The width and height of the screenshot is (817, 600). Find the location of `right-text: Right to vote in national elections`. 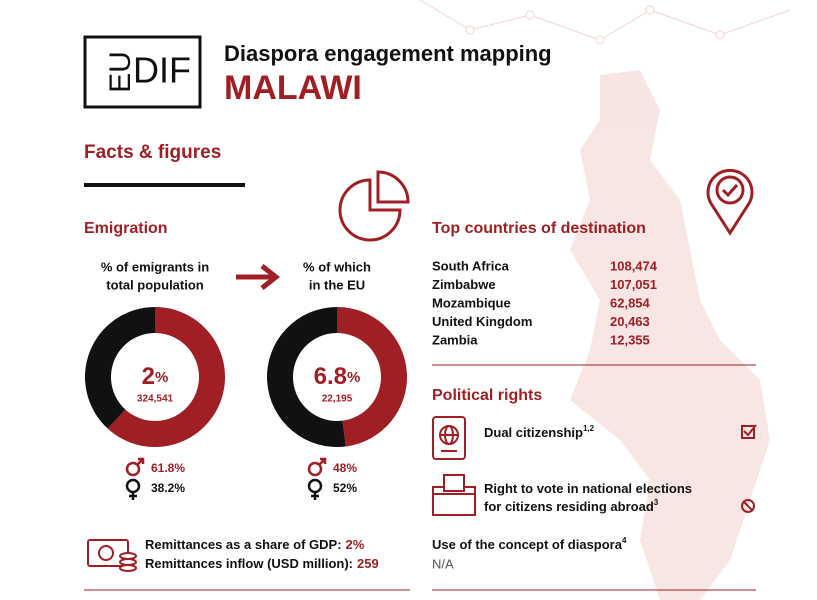

right-text: Right to vote in national elections is located at coordinates (588, 488).